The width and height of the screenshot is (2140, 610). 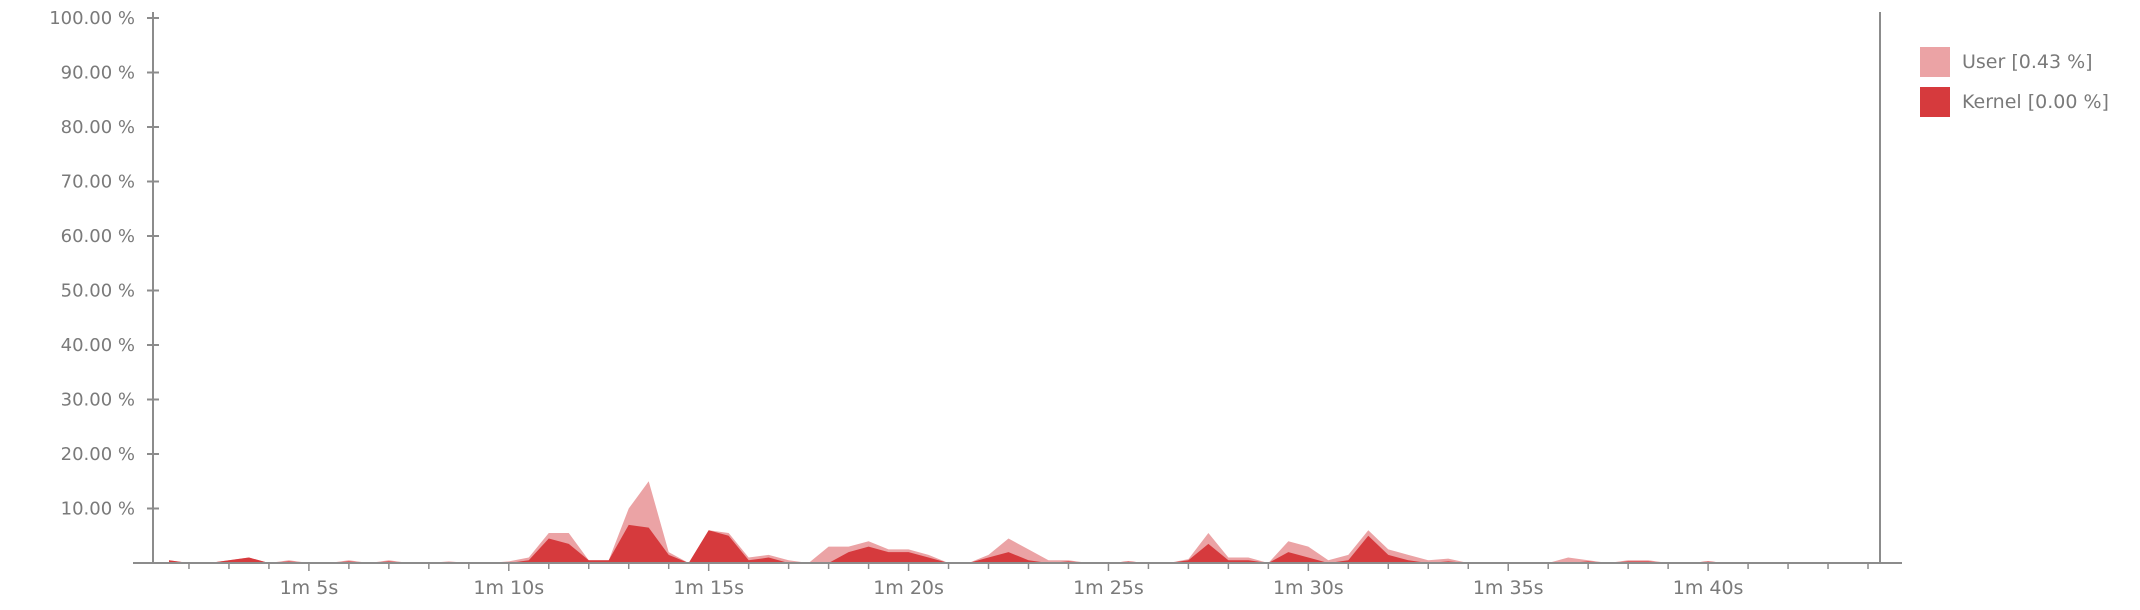 I want to click on user-area, so click(x=1018, y=522).